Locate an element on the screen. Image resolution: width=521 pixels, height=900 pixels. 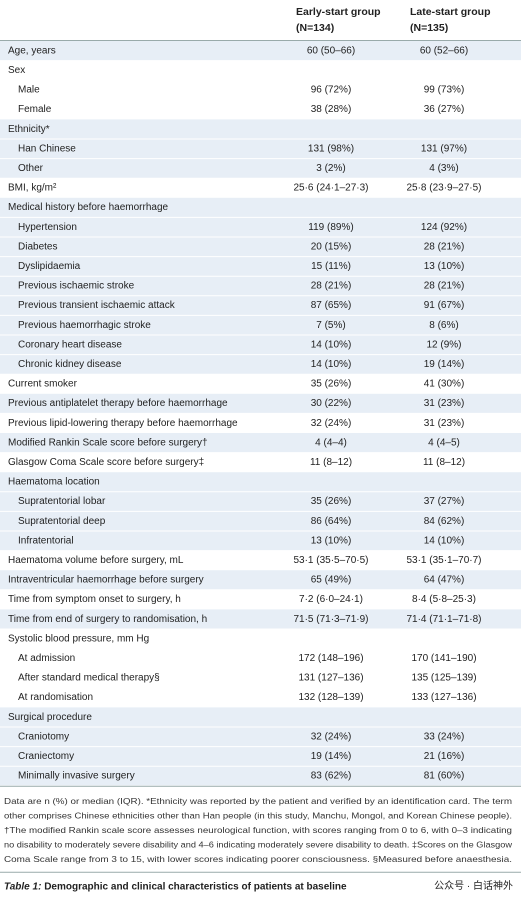
row-sublabel: Chronic kidney disease is located at coordinates (70, 364).